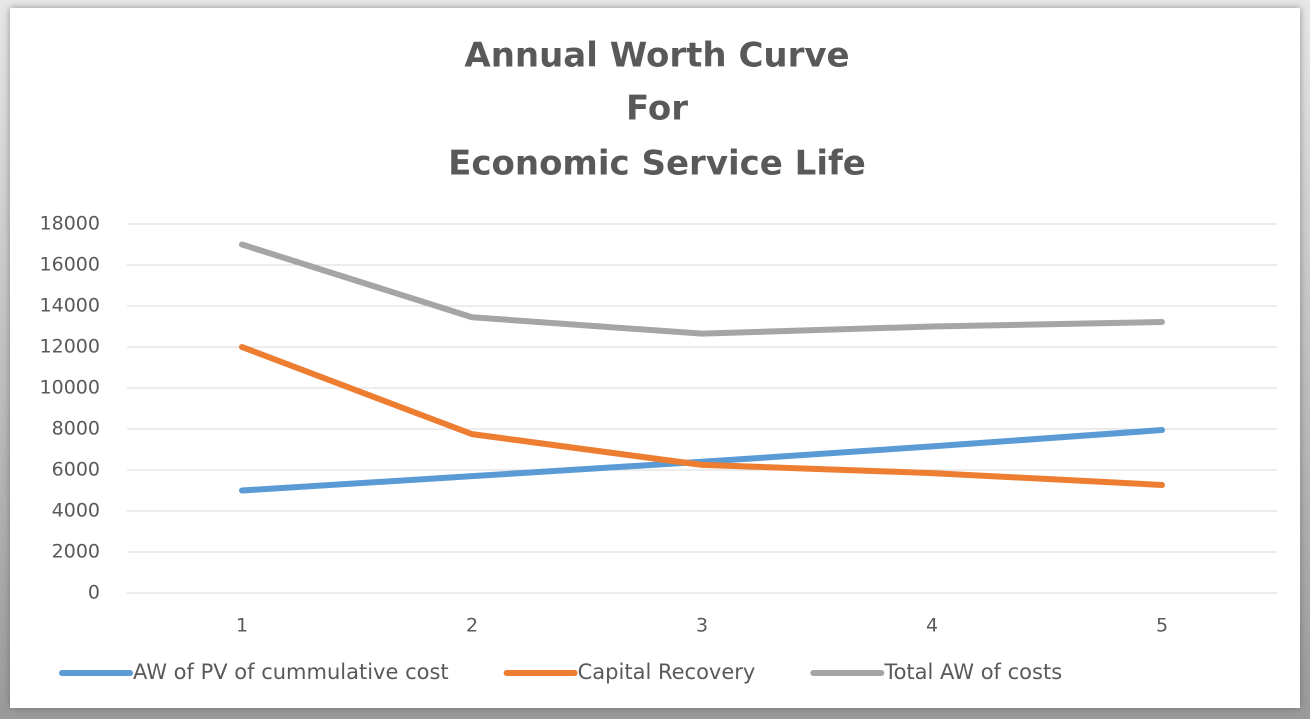 The width and height of the screenshot is (1310, 723). Describe the element at coordinates (94, 593) in the screenshot. I see `y-tick-label: 0` at that location.